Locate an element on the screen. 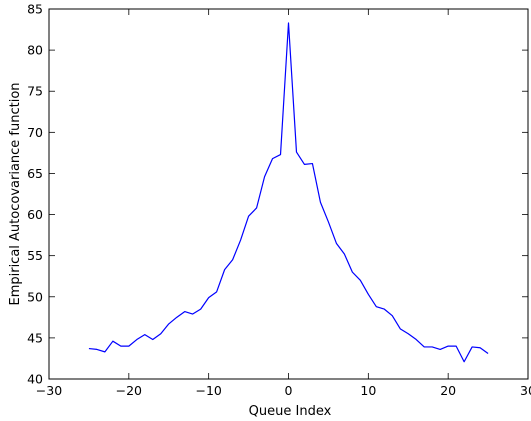 The height and width of the screenshot is (421, 531). y-tick-label: 40 is located at coordinates (35, 379).